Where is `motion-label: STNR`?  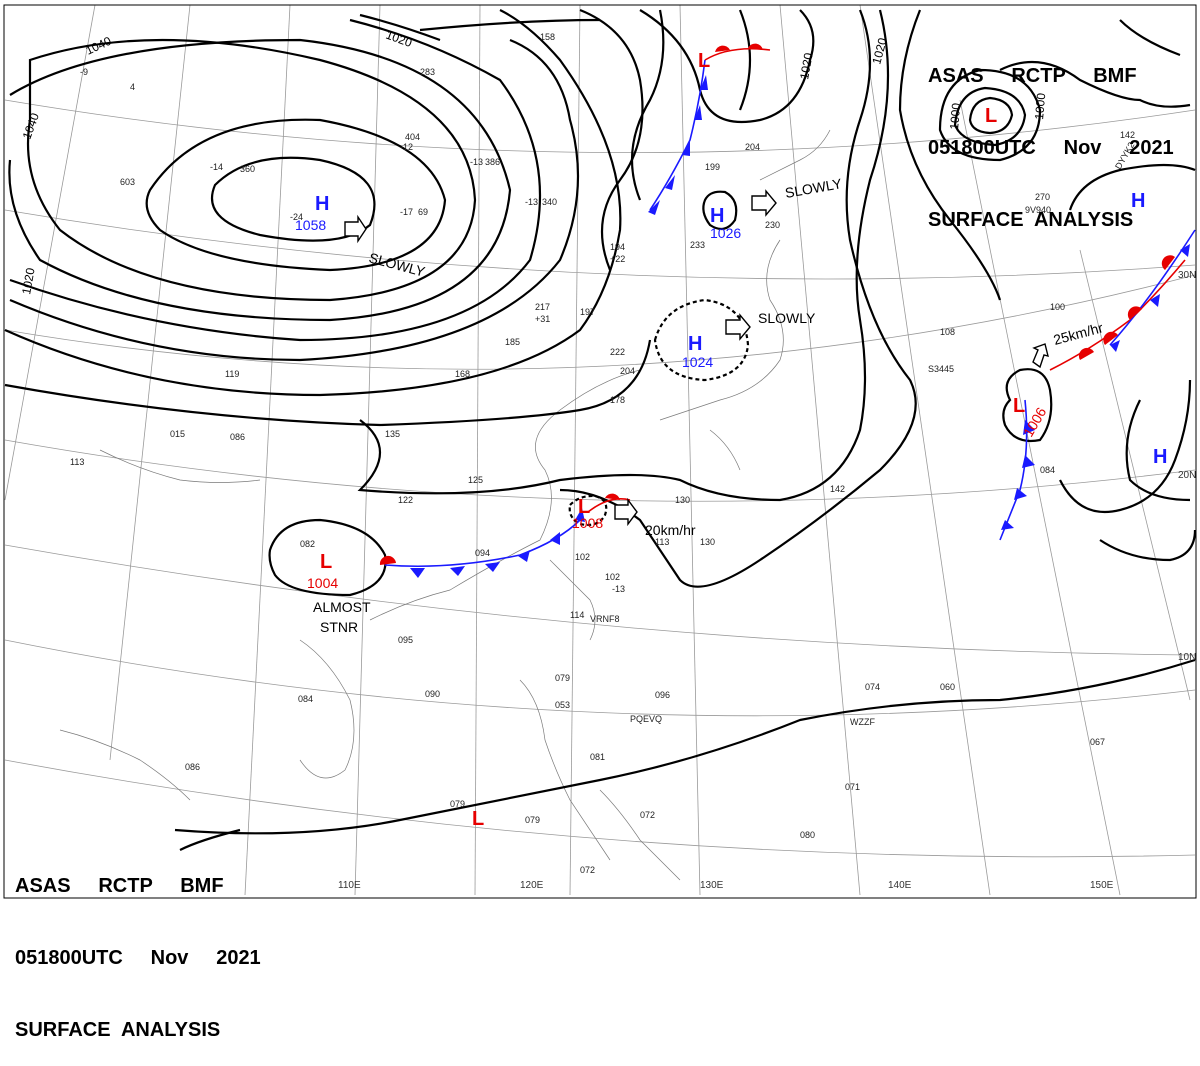
motion-label: STNR is located at coordinates (339, 627).